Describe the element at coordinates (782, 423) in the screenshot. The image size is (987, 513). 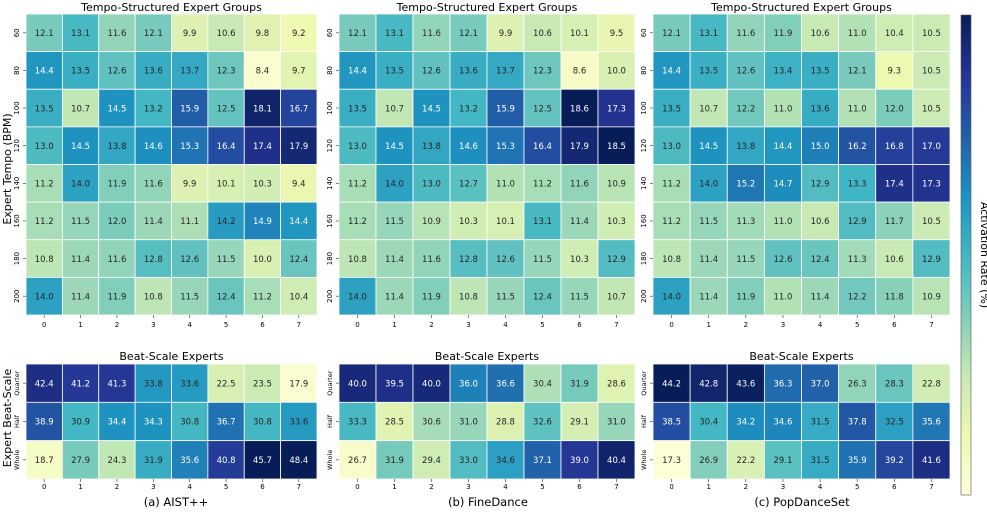
I see `cell-label: 34.6` at that location.